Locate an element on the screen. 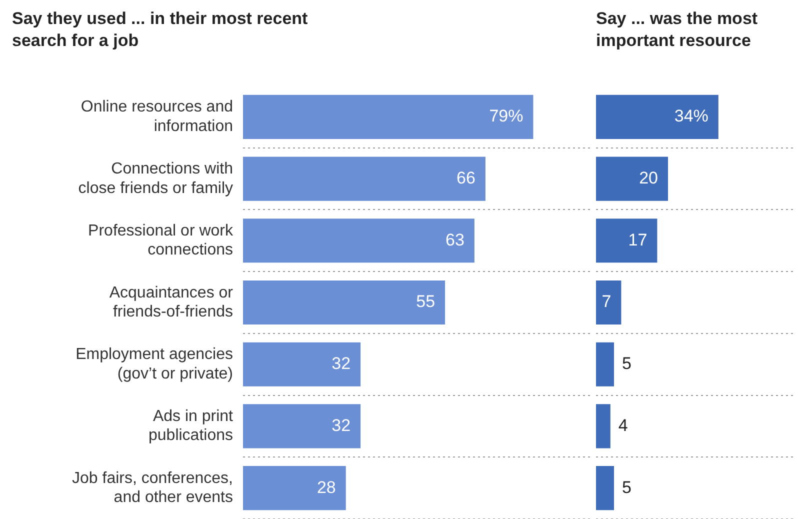 Image resolution: width=798 pixels, height=519 pixels. data-label: 79% is located at coordinates (506, 116).